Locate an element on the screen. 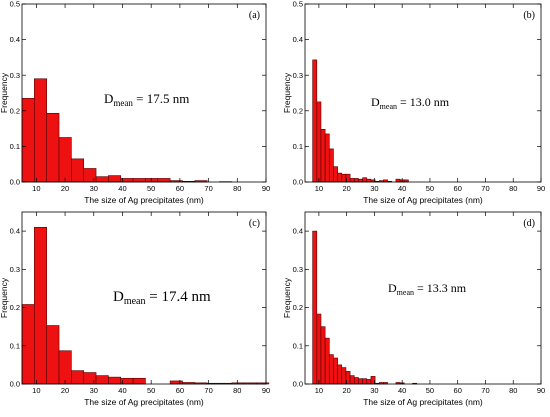 This screenshot has width=550, height=417. panel-label: (c) is located at coordinates (254, 223).